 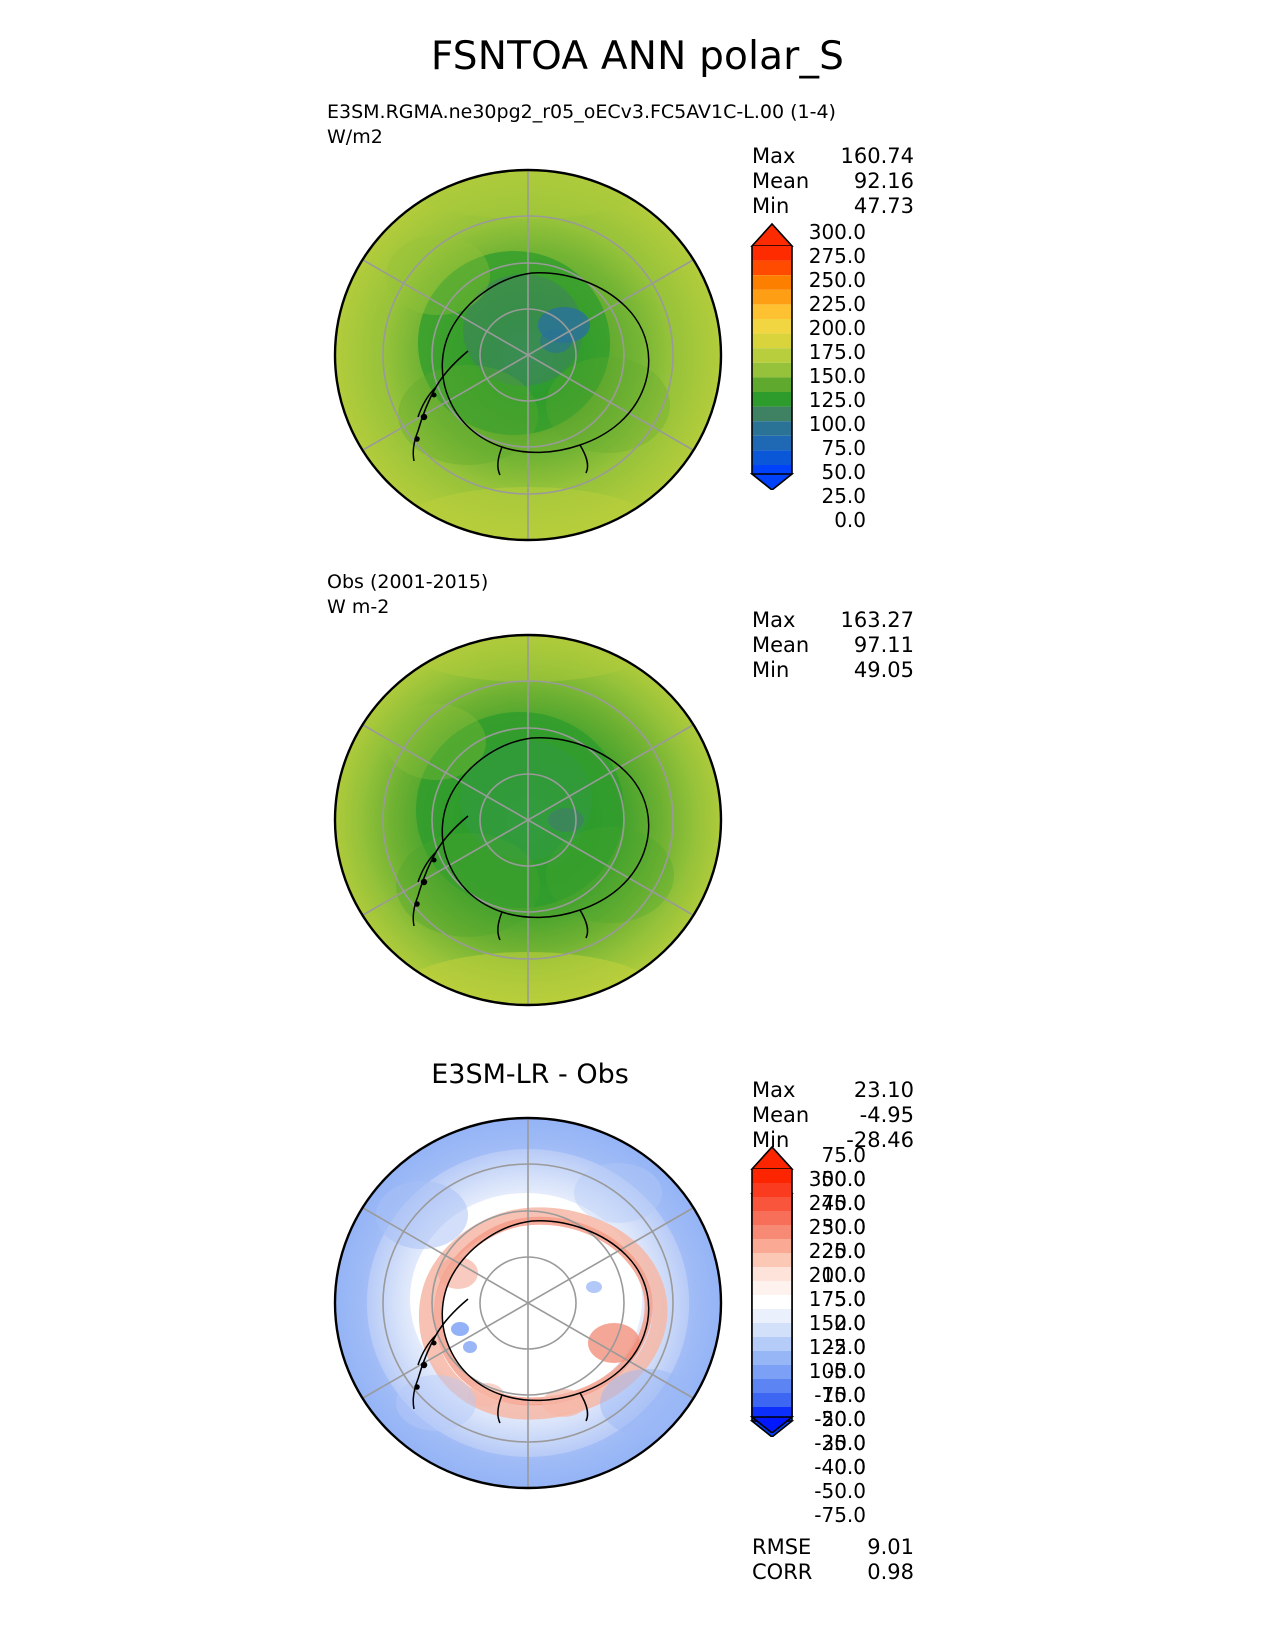 I want to click on map-diff, so click(x=528, y=1305).